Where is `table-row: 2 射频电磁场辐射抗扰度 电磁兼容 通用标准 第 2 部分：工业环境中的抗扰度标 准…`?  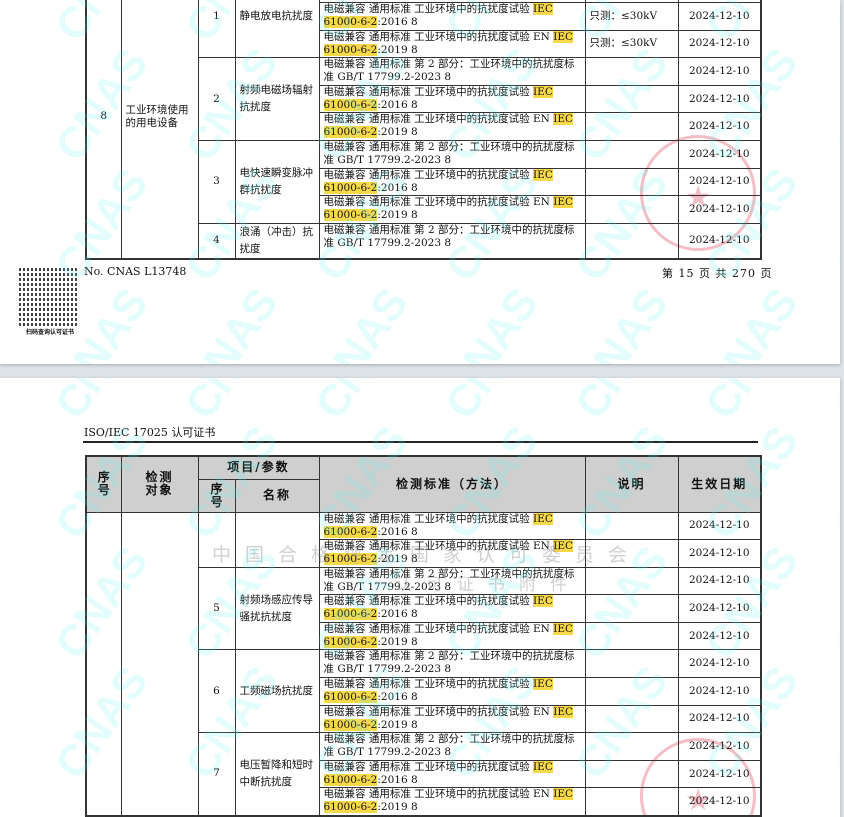 table-row: 2 射频电磁场辐射抗扰度 电磁兼容 通用标准 第 2 部分：工业环境中的抗扰度标 准… is located at coordinates (424, 99).